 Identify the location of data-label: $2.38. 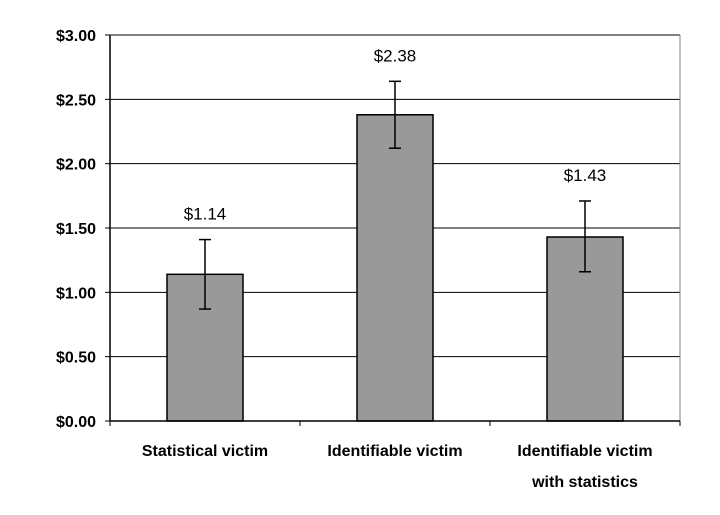
(395, 55).